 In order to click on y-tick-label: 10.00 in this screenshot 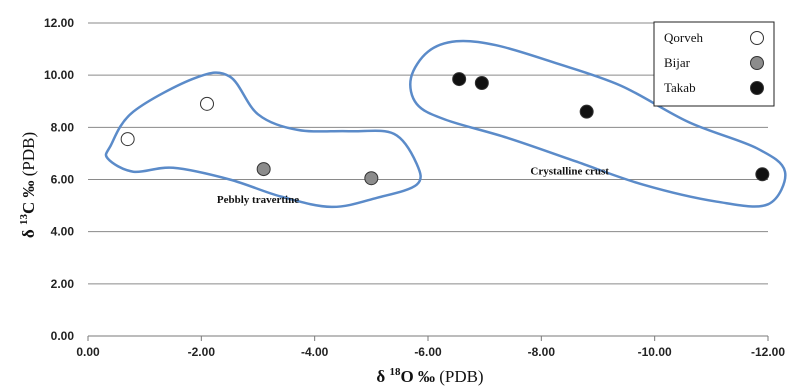, I will do `click(59, 75)`.